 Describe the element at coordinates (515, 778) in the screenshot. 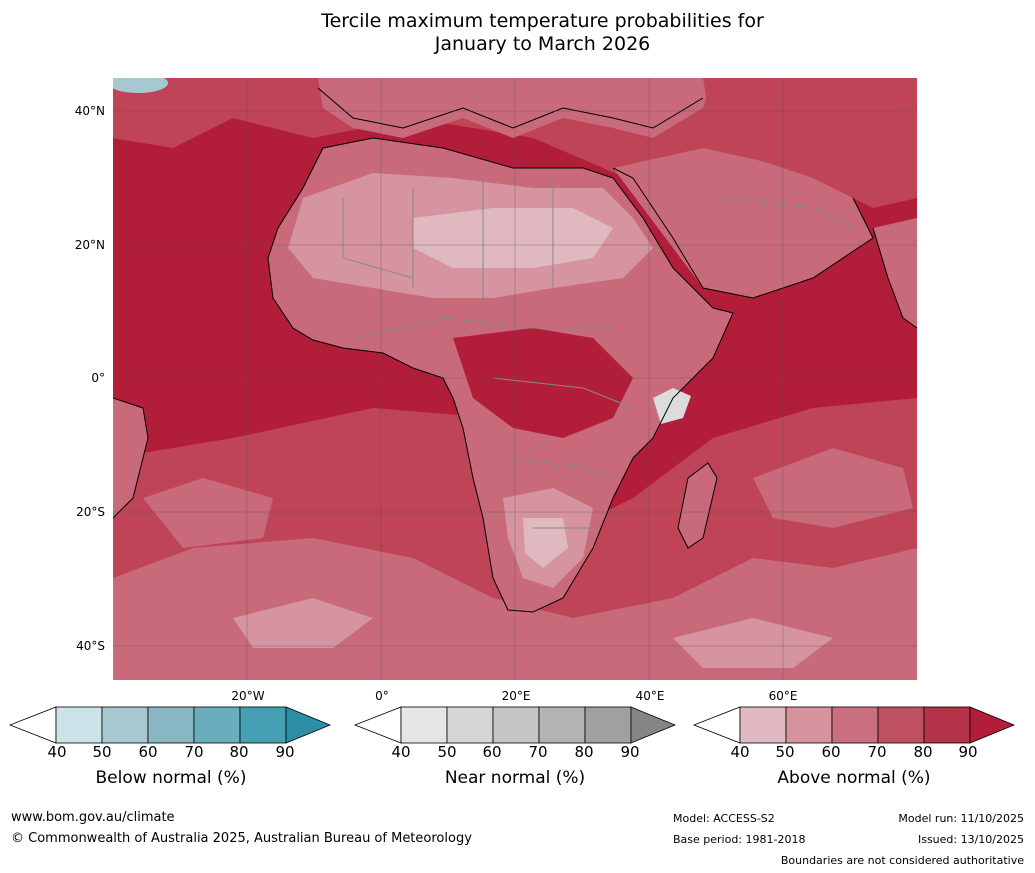

I see `near-title: Near normal (%)` at that location.